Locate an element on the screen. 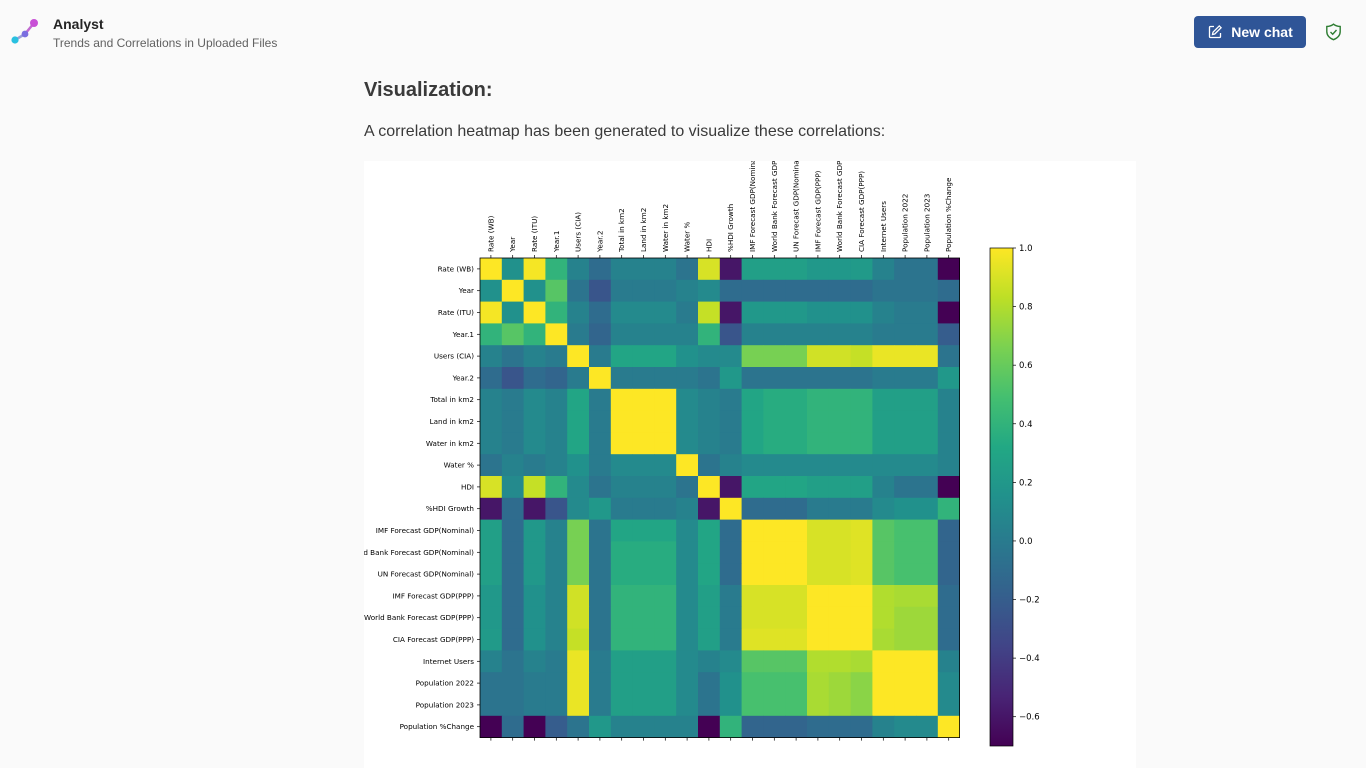  colorbar-tick-label: 0.4 is located at coordinates (1026, 425).